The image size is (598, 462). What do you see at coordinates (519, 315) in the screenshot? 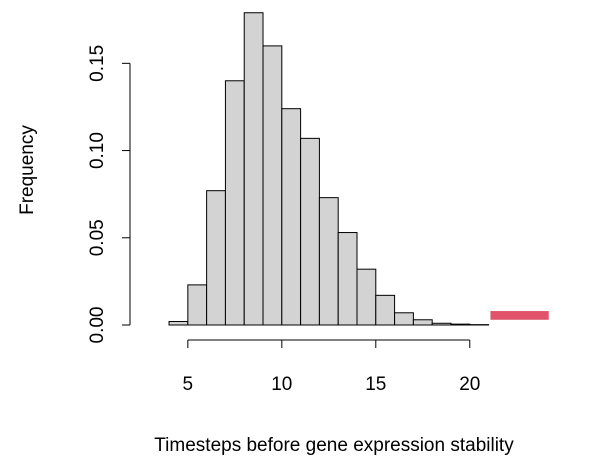
I see `highlight-bar` at bounding box center [519, 315].